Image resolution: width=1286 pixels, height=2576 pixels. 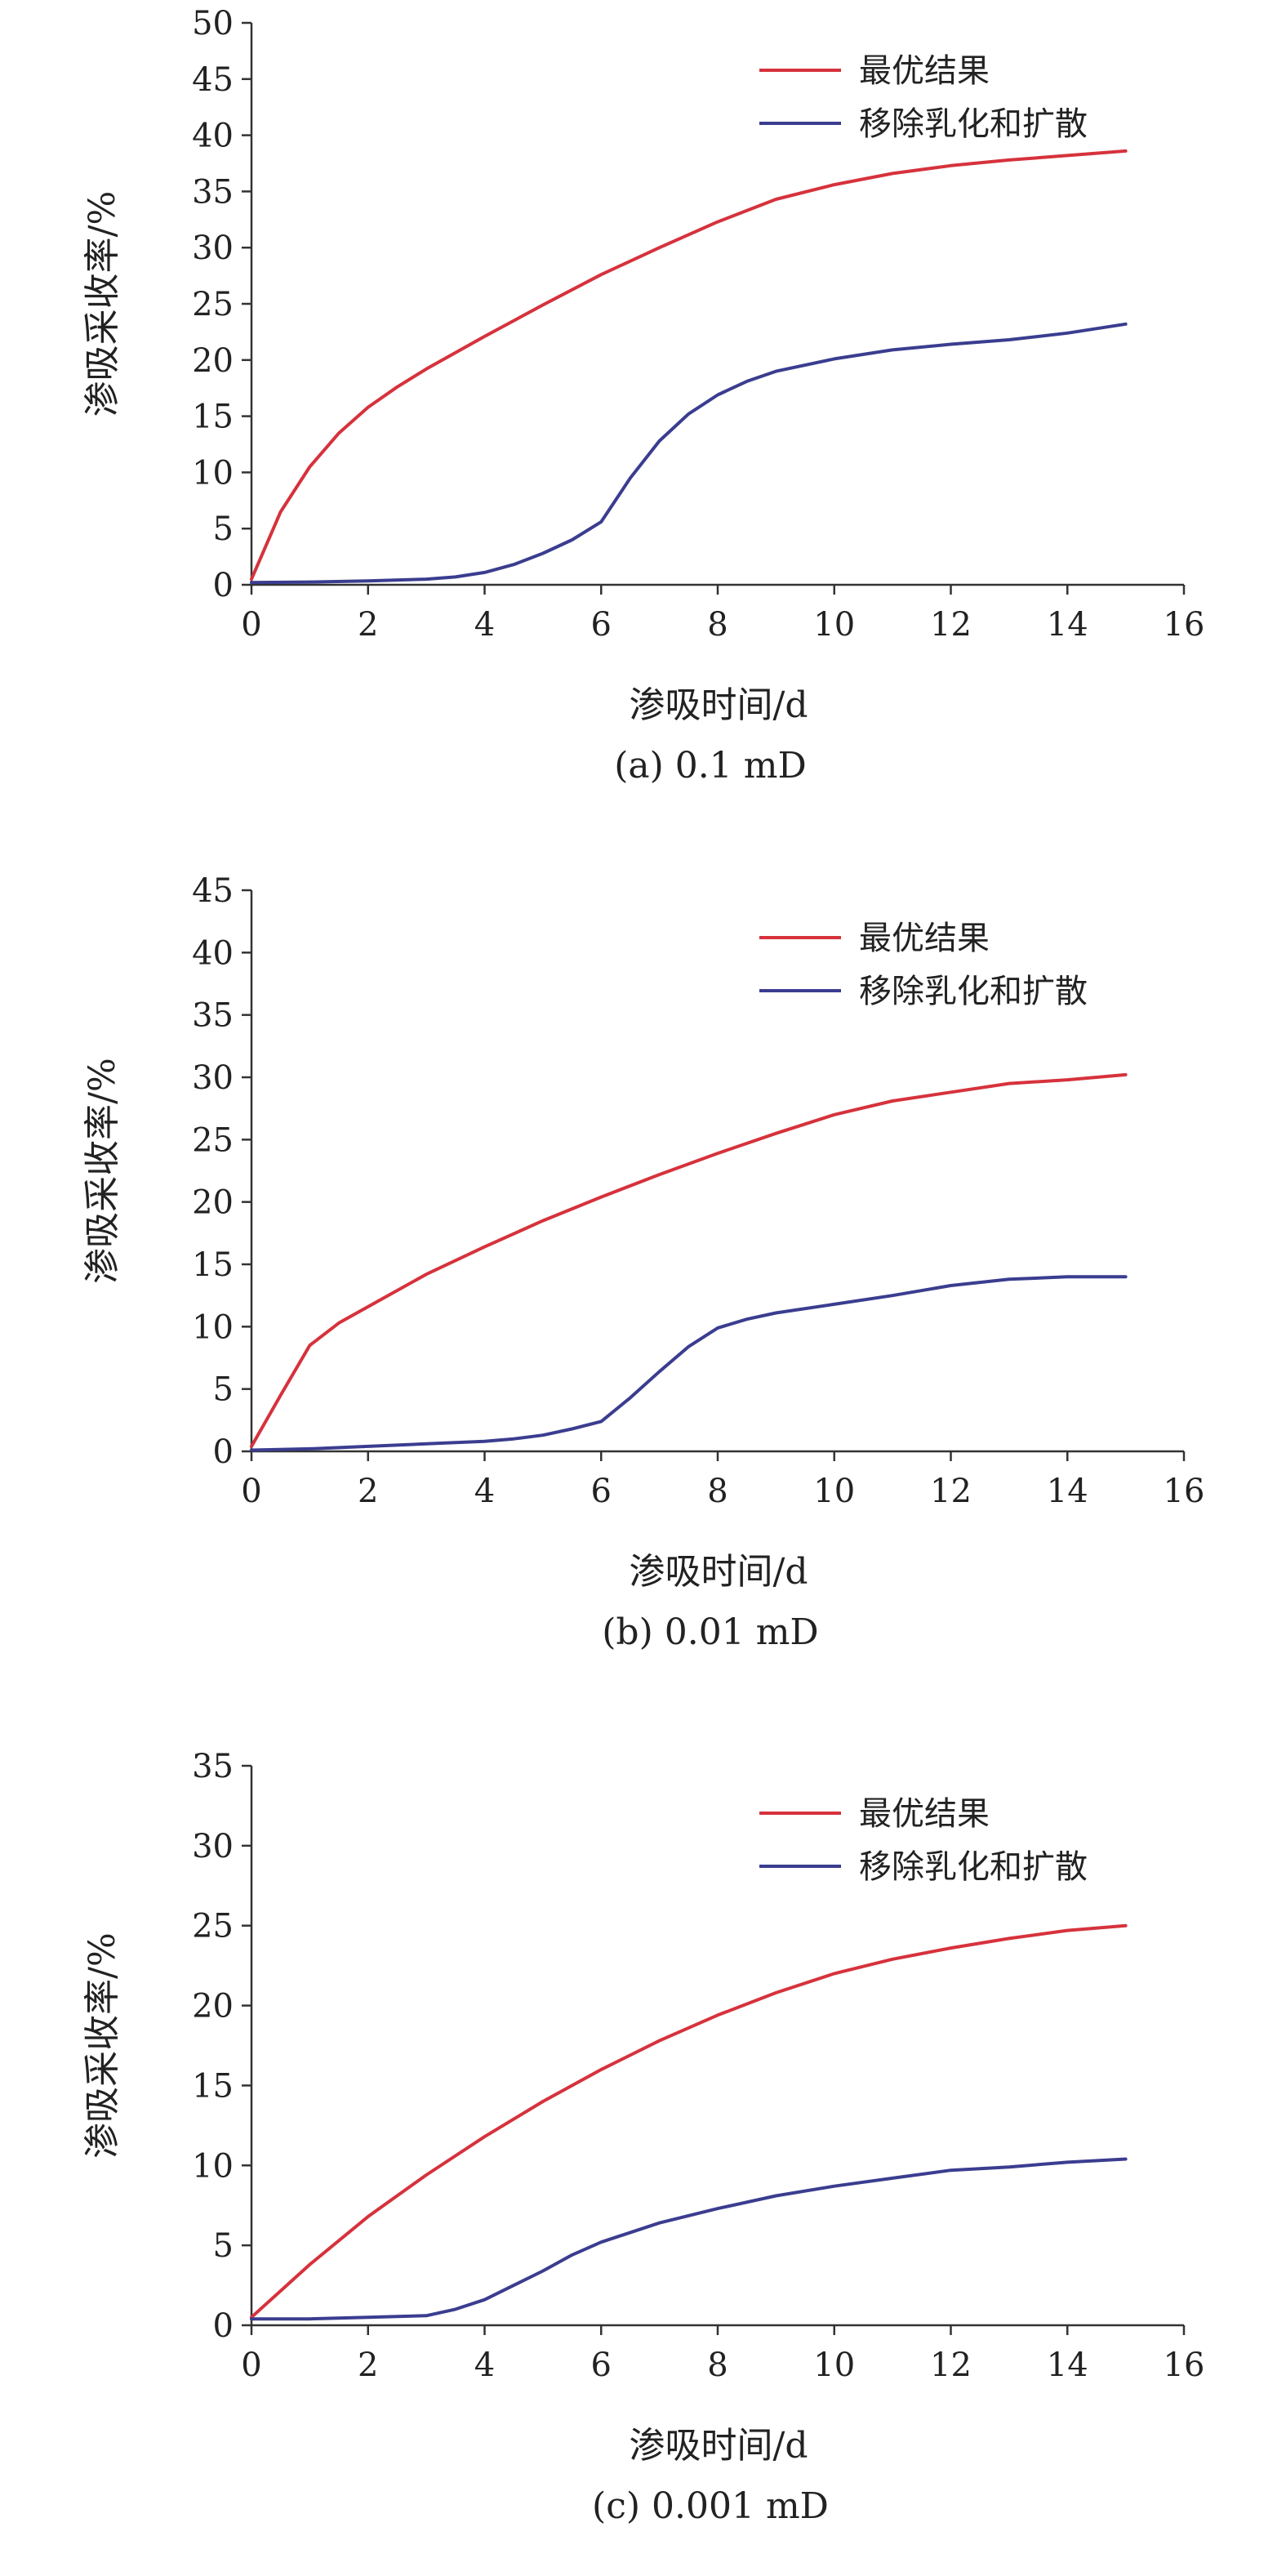 I want to click on chart-caption: (b) 0.01 mD, so click(x=710, y=1632).